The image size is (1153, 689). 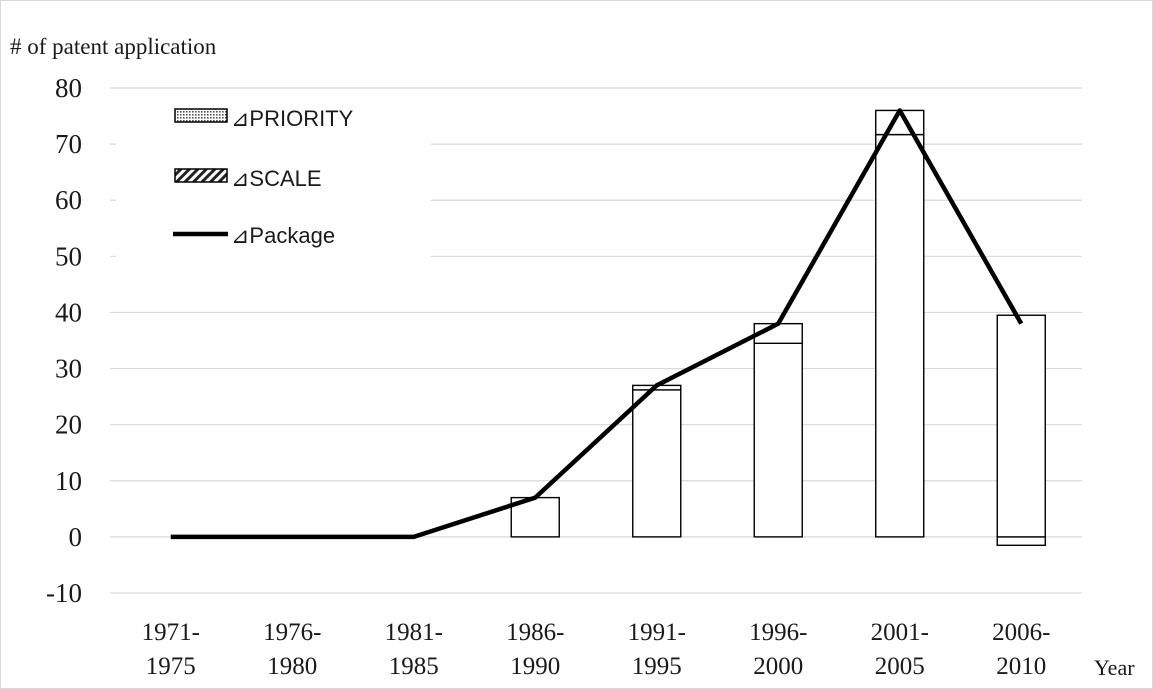 I want to click on x-tick-label: 1996-2000, so click(x=778, y=649).